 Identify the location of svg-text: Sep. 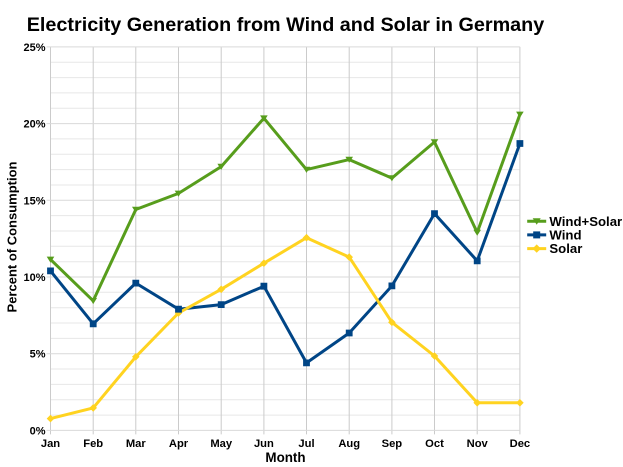
(392, 444).